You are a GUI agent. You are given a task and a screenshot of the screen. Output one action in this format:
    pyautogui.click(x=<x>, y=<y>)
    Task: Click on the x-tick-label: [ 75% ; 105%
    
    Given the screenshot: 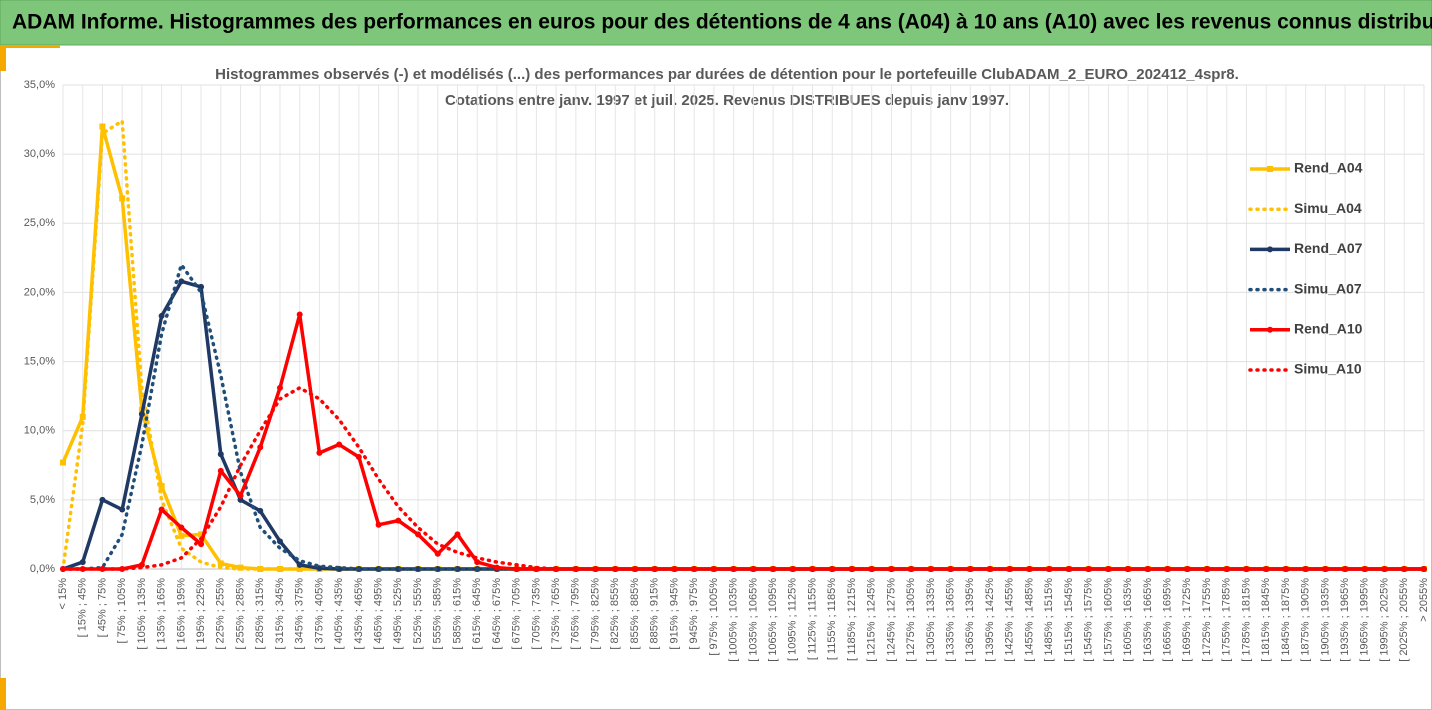 What is the action you would take?
    pyautogui.click(x=122, y=611)
    